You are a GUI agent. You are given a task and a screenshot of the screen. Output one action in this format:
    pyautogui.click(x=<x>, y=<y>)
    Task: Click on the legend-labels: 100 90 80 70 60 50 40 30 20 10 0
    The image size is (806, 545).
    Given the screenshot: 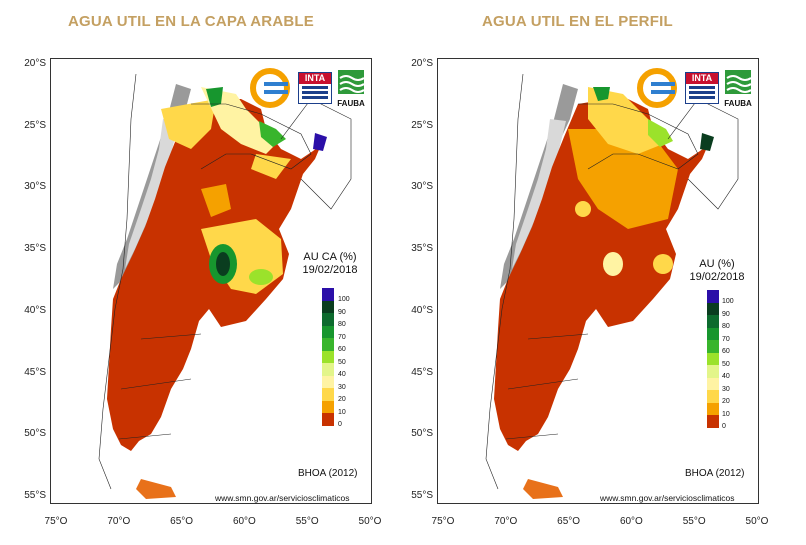 What is the action you would take?
    pyautogui.click(x=728, y=365)
    